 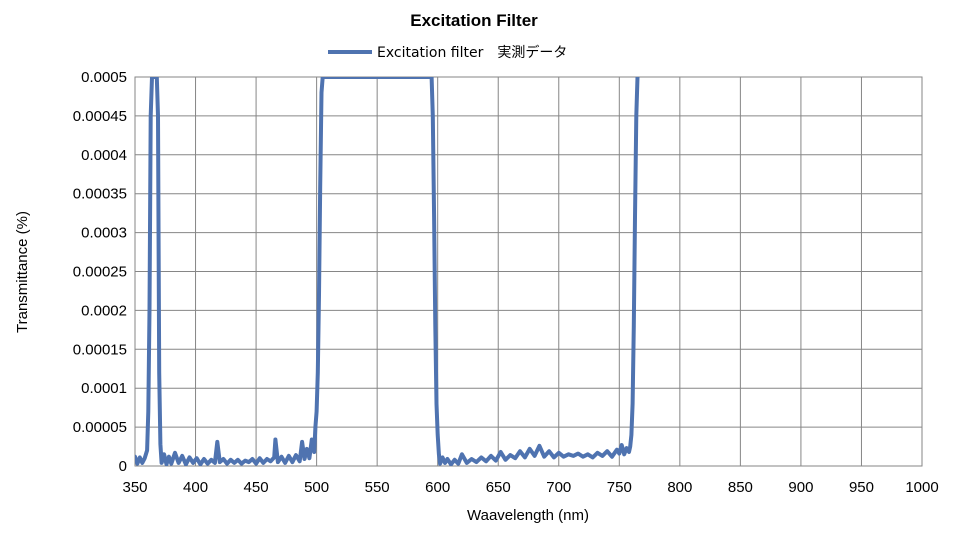 I want to click on y-tick-label: 0.00045, so click(x=100, y=116).